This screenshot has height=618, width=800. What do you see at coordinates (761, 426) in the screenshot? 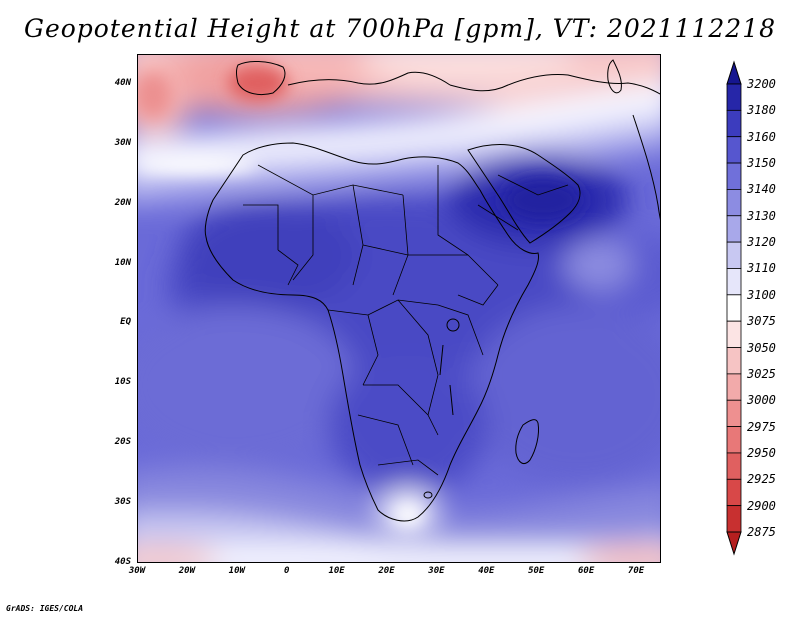
I see `colorbar-level-label: 2975` at bounding box center [761, 426].